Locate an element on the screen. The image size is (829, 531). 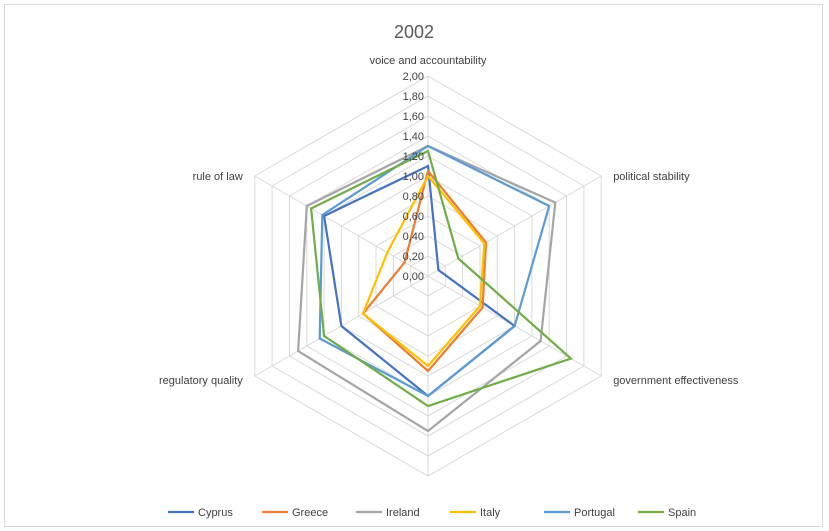
tick-label: 1,20 is located at coordinates (413, 157).